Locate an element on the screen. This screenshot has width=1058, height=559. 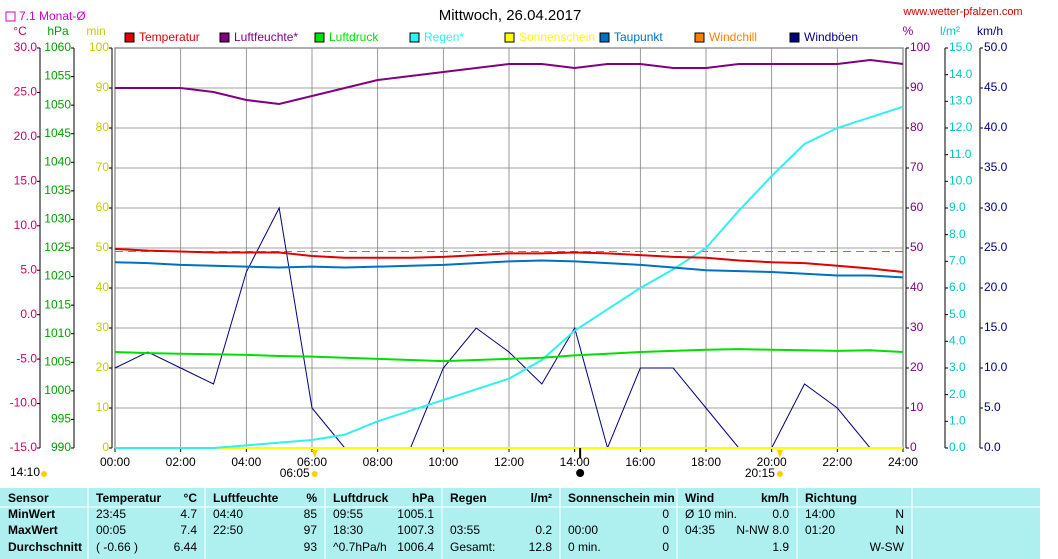
y-tick-label: 990 is located at coordinates (61, 447).